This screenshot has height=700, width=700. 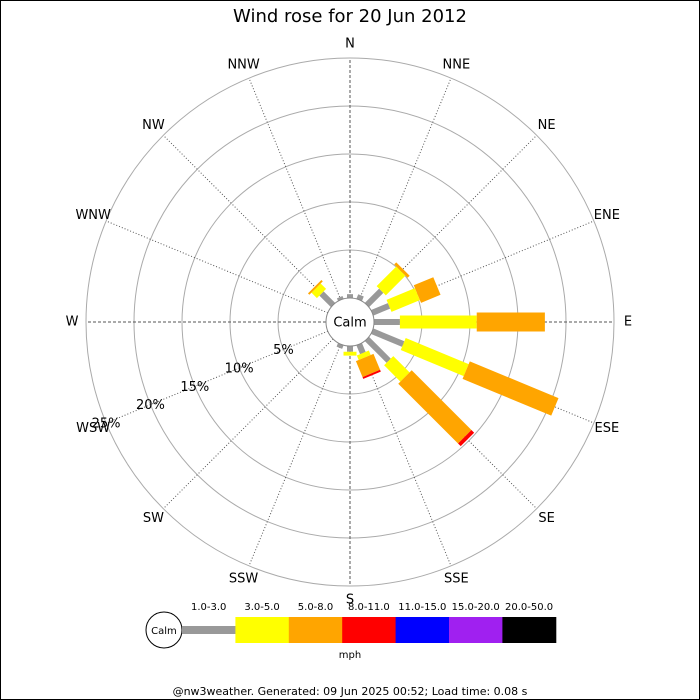 What do you see at coordinates (350, 600) in the screenshot?
I see `direction-label: S` at bounding box center [350, 600].